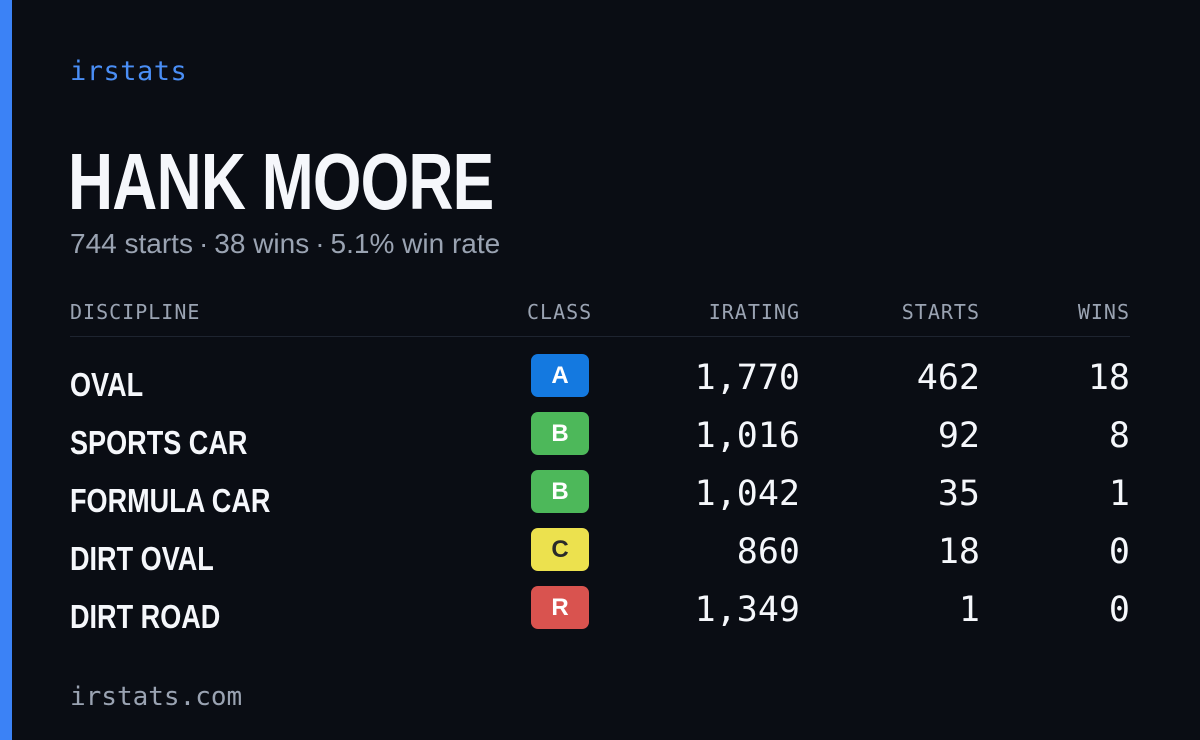 The height and width of the screenshot is (740, 1200). Describe the element at coordinates (768, 552) in the screenshot. I see `irating-value: 860` at that location.